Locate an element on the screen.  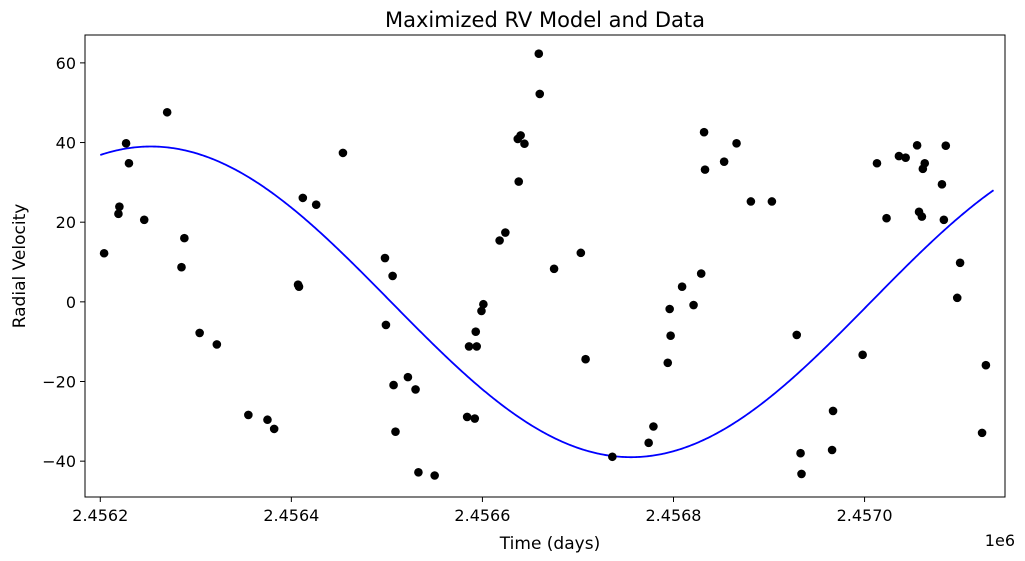
x-axis: 2.4562 2.4564 2.4566 2.4568 2.4570 is located at coordinates (482, 511).